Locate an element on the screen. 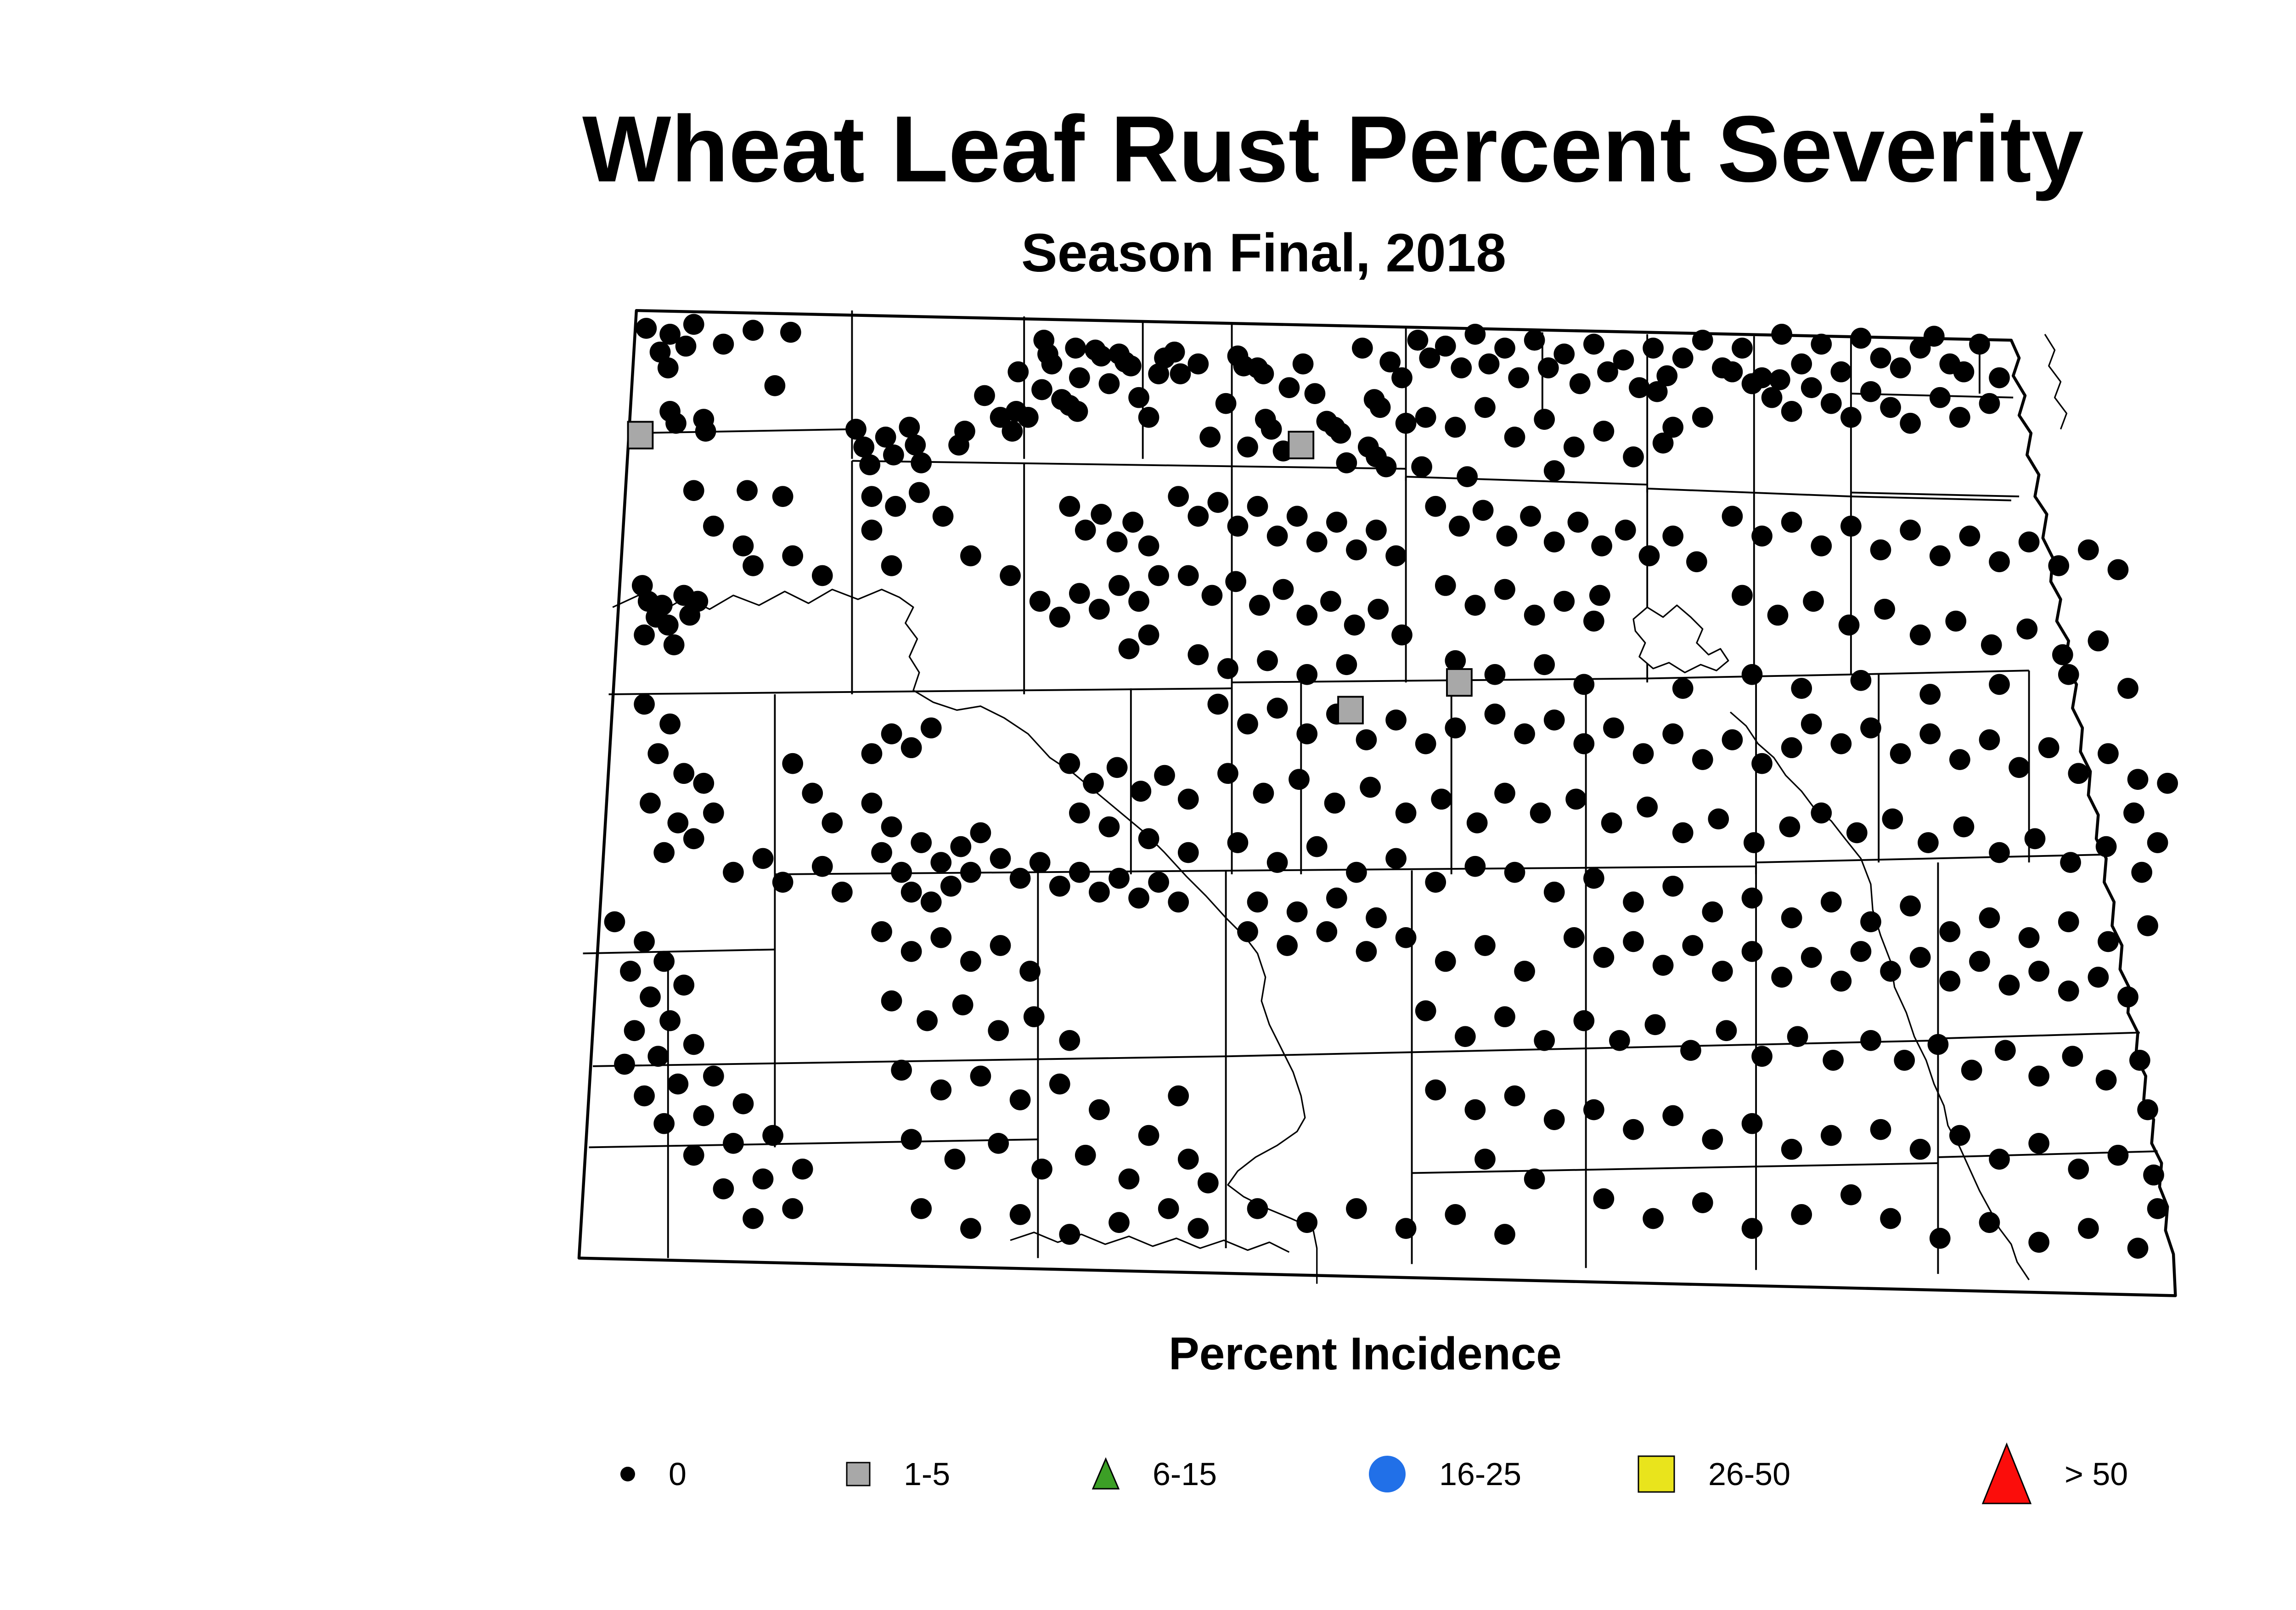 The image size is (2296, 1610). legend-item-1: 1-5 is located at coordinates (898, 1475).